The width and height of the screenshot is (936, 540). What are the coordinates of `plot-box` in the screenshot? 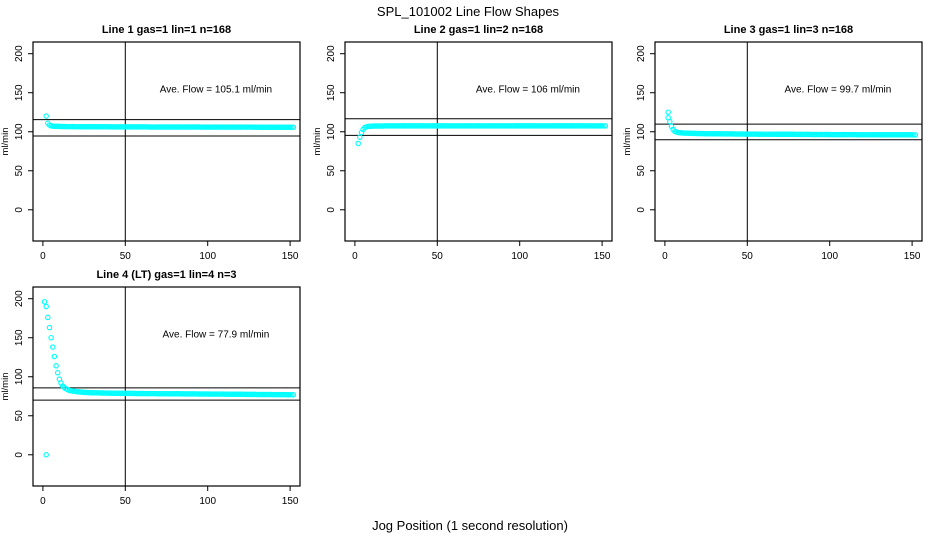 It's located at (788, 141).